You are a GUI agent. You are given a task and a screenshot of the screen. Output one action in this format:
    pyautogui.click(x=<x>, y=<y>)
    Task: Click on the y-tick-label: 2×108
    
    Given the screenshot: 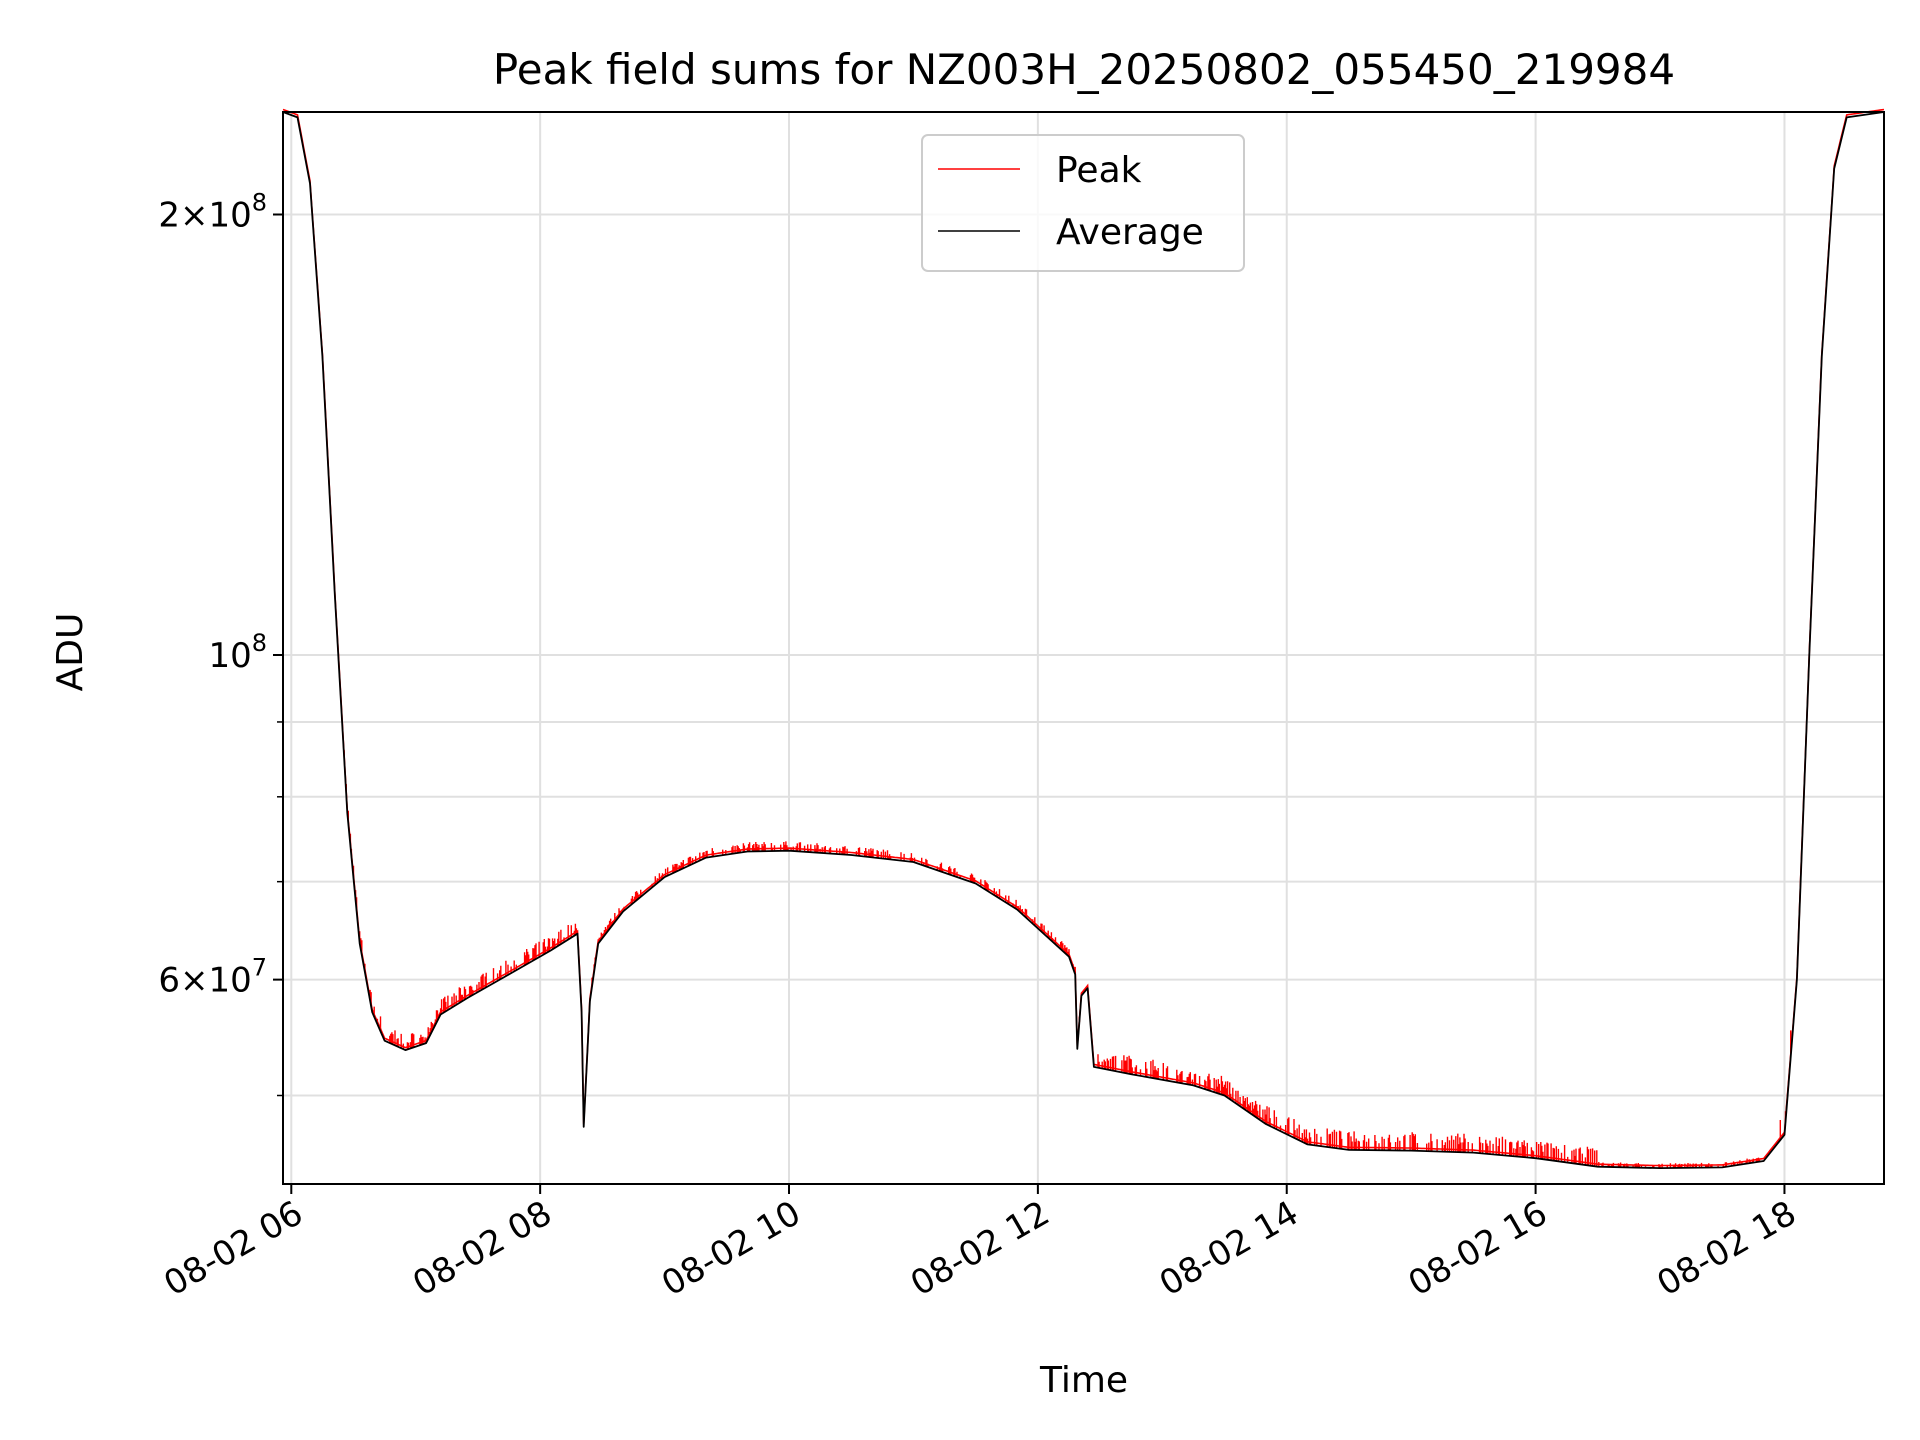 What is the action you would take?
    pyautogui.click(x=212, y=211)
    